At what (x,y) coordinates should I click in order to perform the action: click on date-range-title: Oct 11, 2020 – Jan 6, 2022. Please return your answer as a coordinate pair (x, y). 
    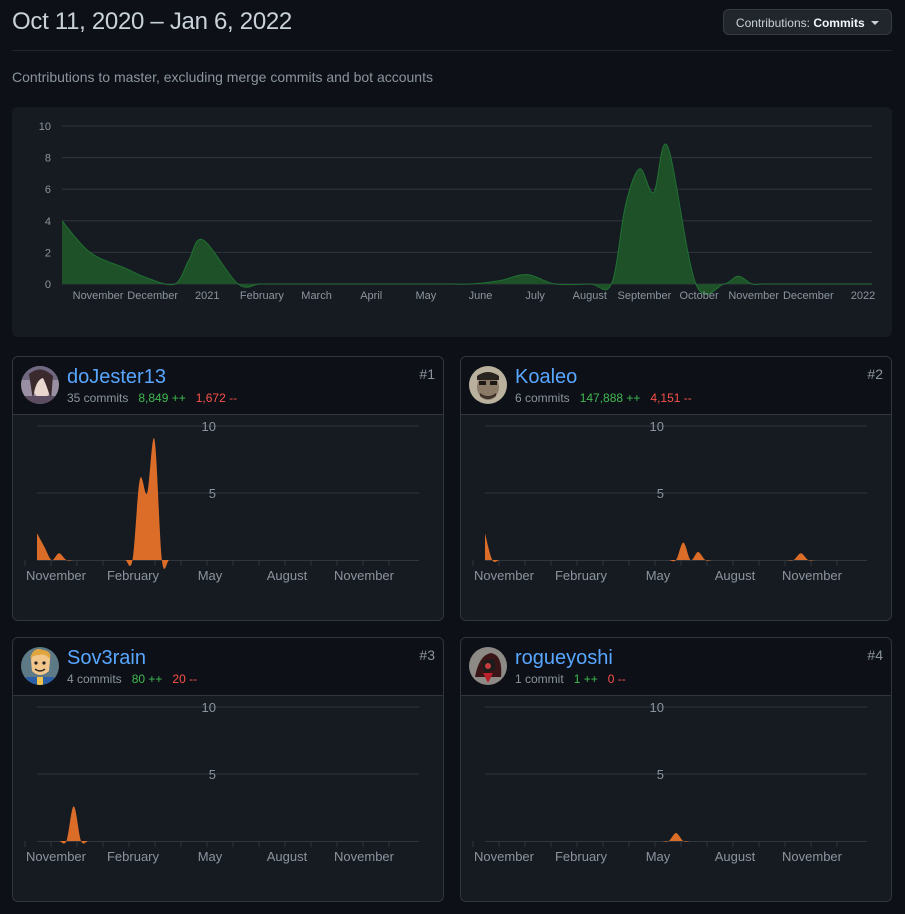
    Looking at the image, I should click on (152, 21).